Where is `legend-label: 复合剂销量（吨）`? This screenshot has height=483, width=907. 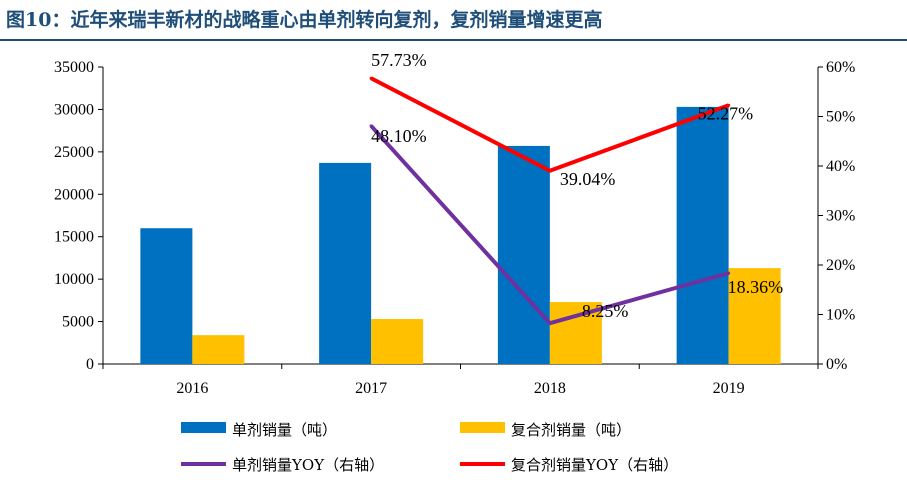
legend-label: 复合剂销量（吨） is located at coordinates (571, 430).